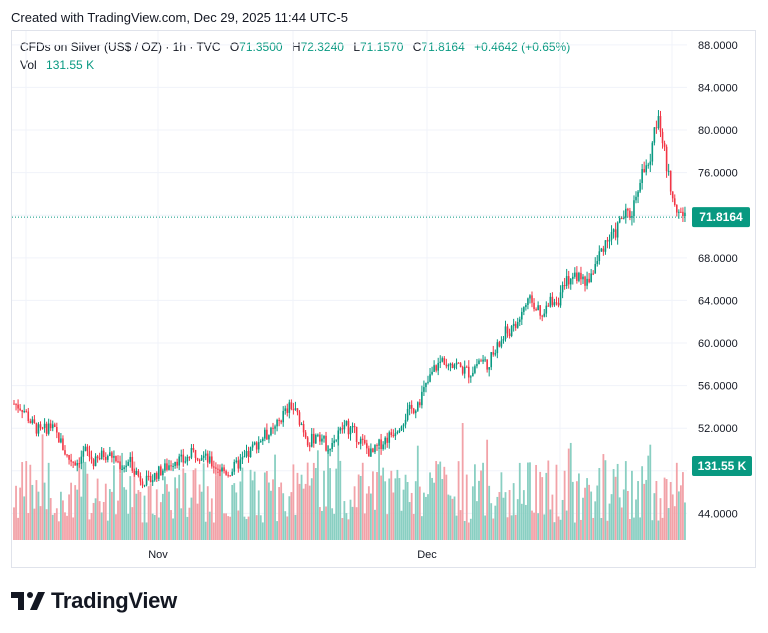 The height and width of the screenshot is (633, 768). What do you see at coordinates (382, 47) in the screenshot?
I see `low-value: 71.1570` at bounding box center [382, 47].